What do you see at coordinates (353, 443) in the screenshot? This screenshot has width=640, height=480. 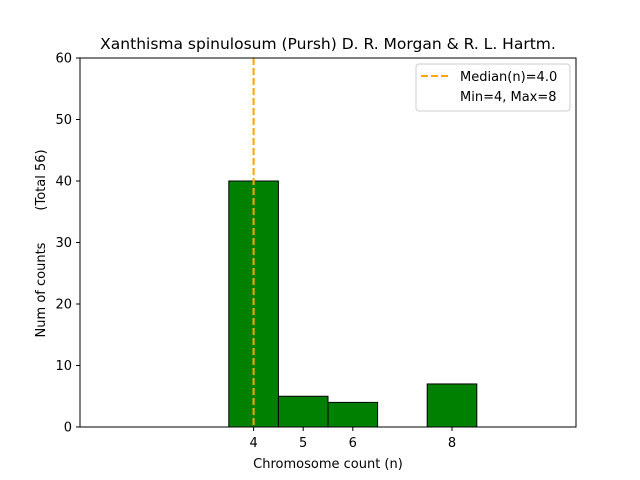 I see `x-tick-label: 6` at bounding box center [353, 443].